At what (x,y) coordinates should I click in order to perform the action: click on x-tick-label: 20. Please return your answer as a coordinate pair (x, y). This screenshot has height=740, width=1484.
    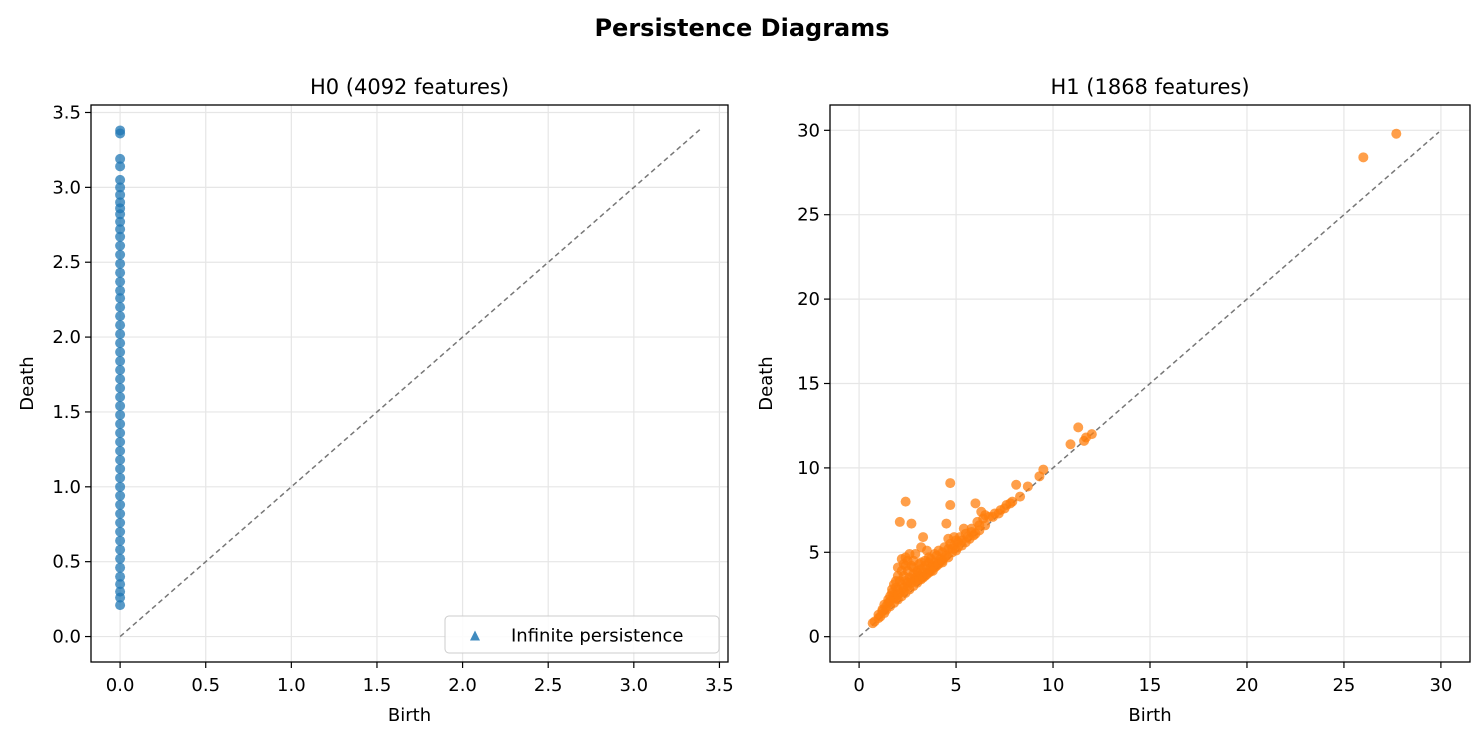
    Looking at the image, I should click on (1247, 685).